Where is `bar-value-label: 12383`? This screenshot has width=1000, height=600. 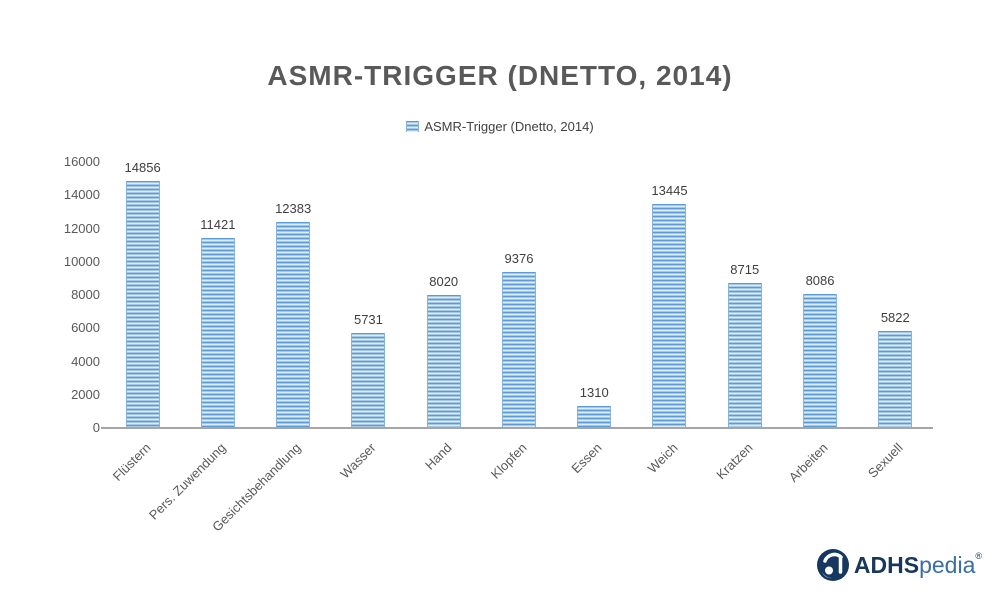
bar-value-label: 12383 is located at coordinates (293, 208).